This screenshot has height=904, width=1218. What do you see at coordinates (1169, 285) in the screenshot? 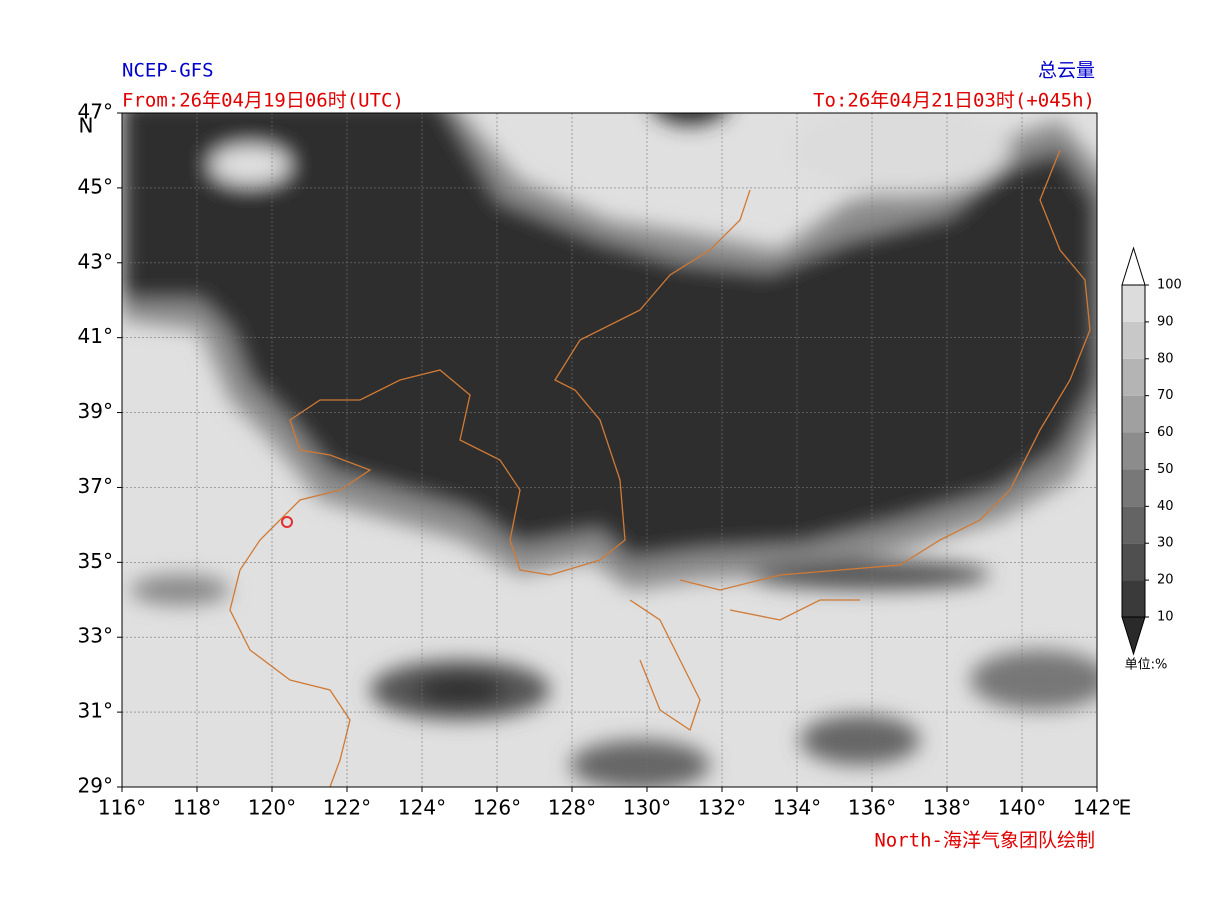
I see `colorbar-tick-label: 100` at bounding box center [1169, 285].